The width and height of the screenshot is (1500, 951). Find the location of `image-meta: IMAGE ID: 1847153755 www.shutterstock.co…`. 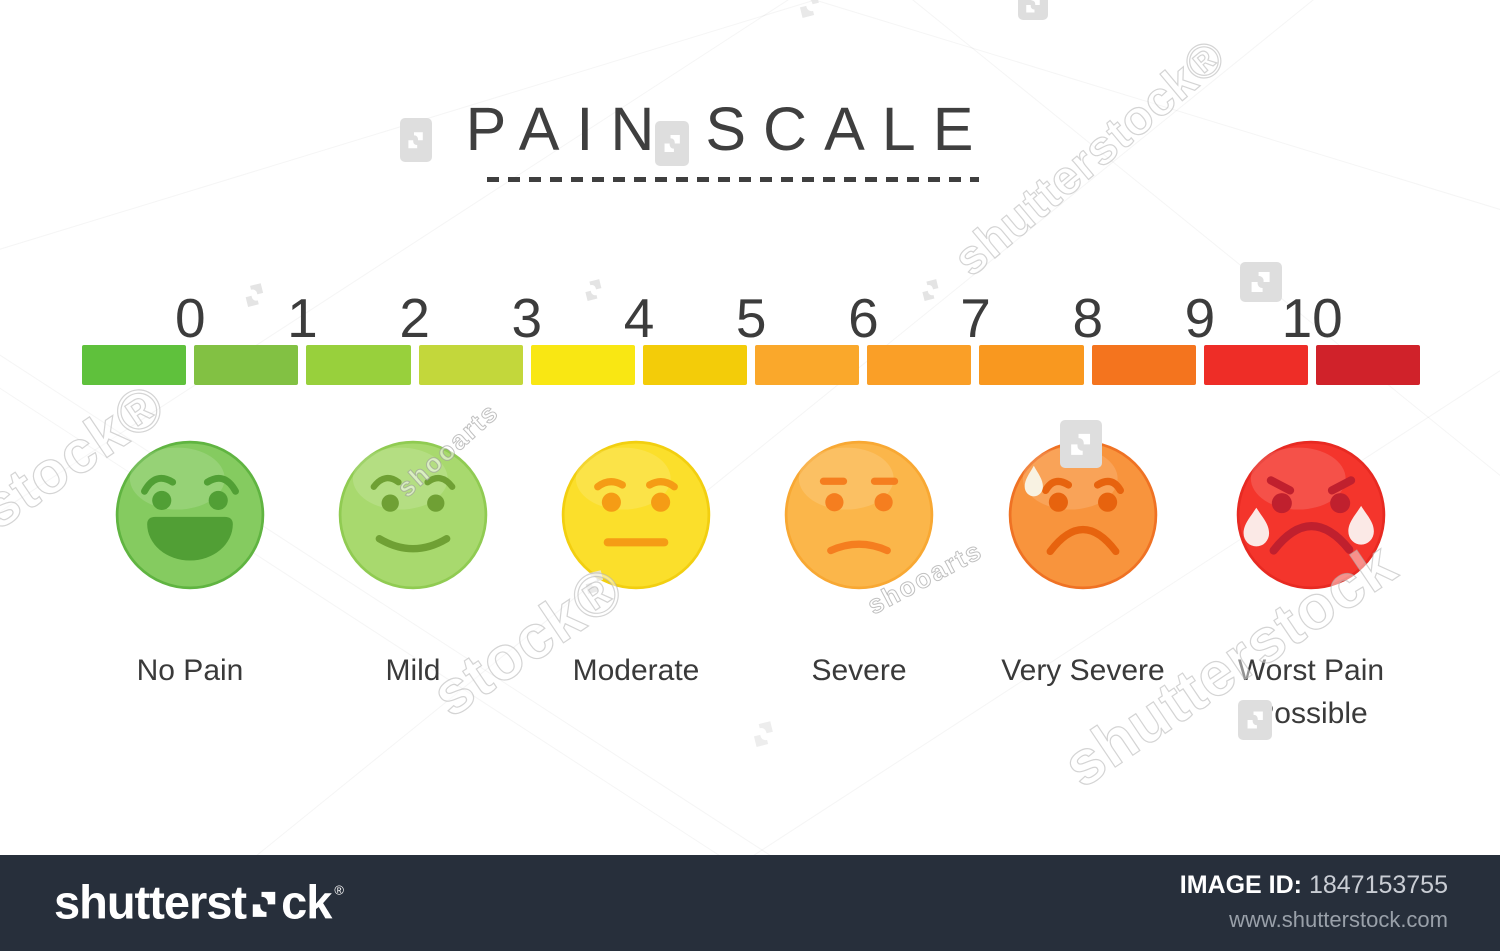

image-meta: IMAGE ID: 1847153755 www.shutterstock.co… is located at coordinates (1314, 902).